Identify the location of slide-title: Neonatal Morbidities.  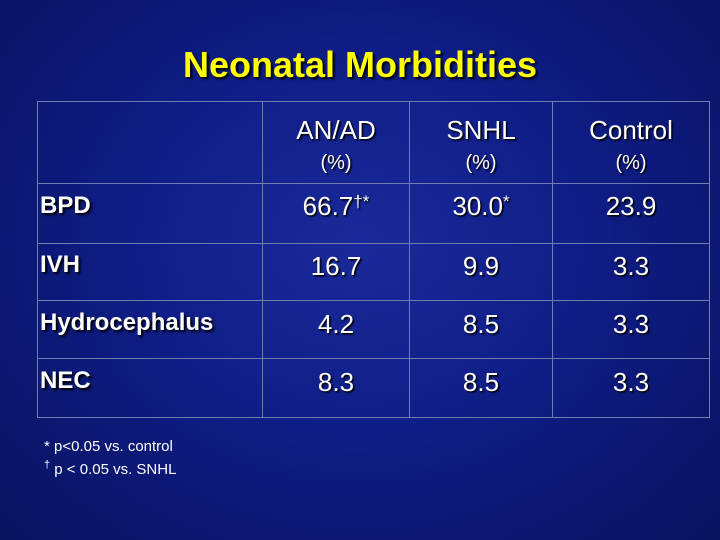
(360, 64).